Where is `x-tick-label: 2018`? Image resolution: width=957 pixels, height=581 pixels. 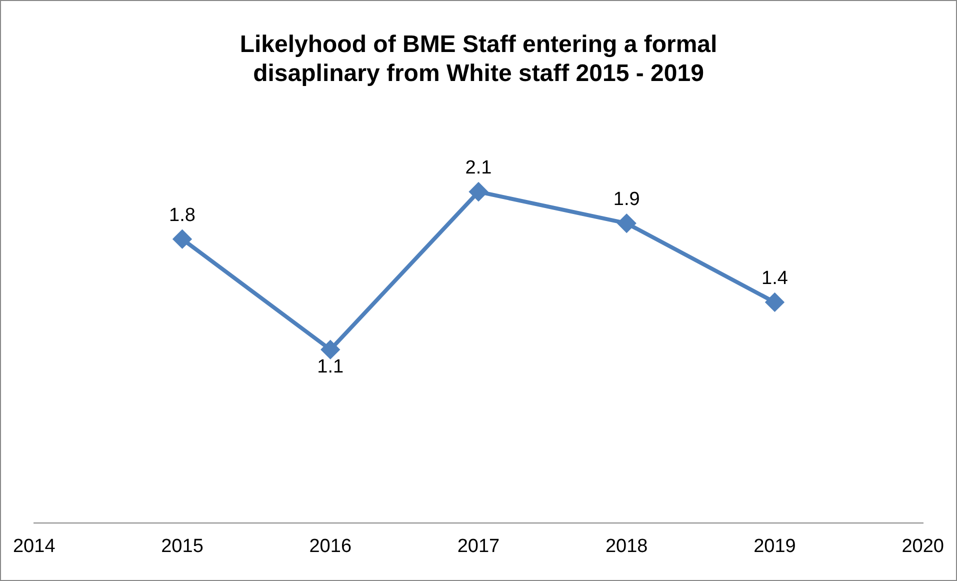 x-tick-label: 2018 is located at coordinates (626, 546).